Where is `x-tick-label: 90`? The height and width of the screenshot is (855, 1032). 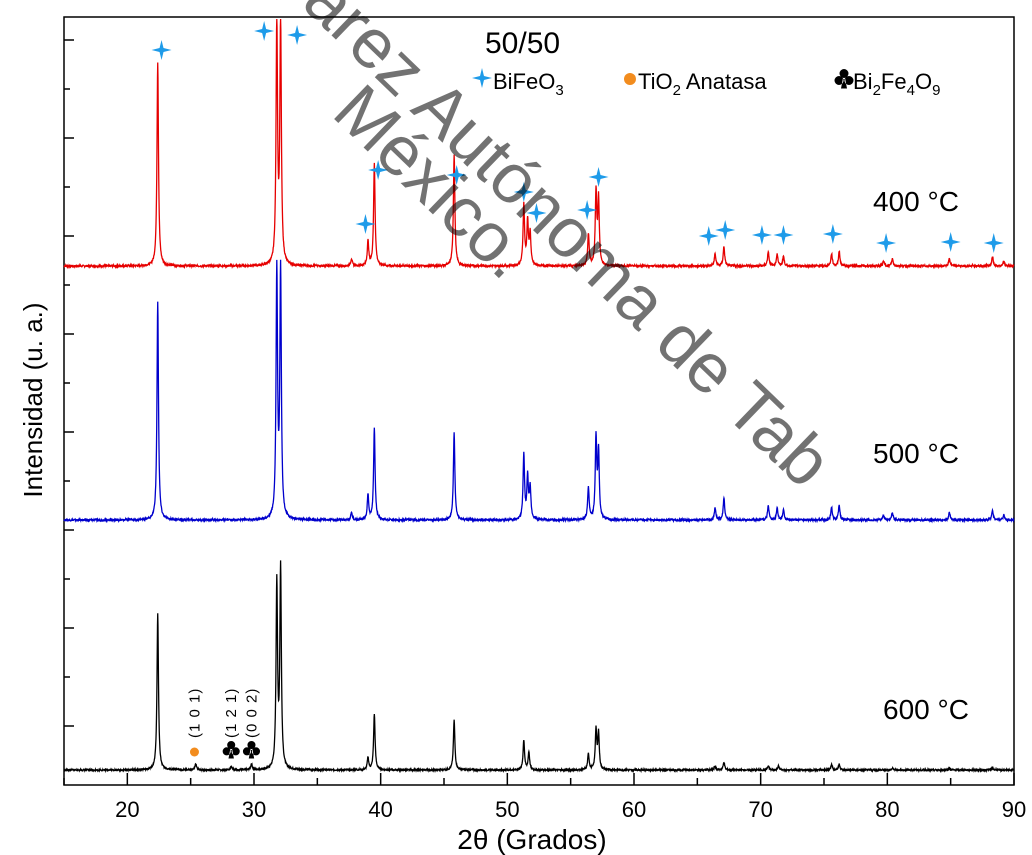
x-tick-label: 90 is located at coordinates (1014, 809).